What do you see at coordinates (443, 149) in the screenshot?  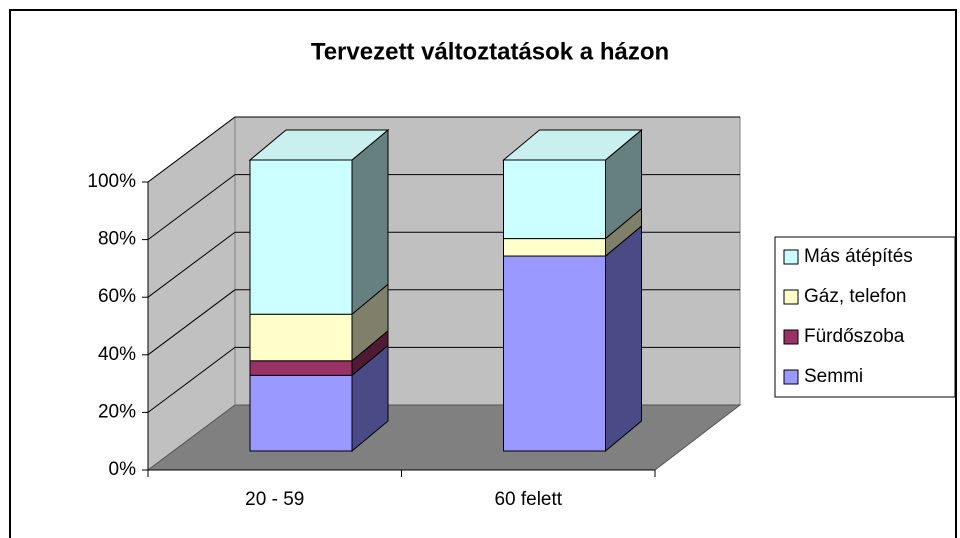 I see `grid-line` at bounding box center [443, 149].